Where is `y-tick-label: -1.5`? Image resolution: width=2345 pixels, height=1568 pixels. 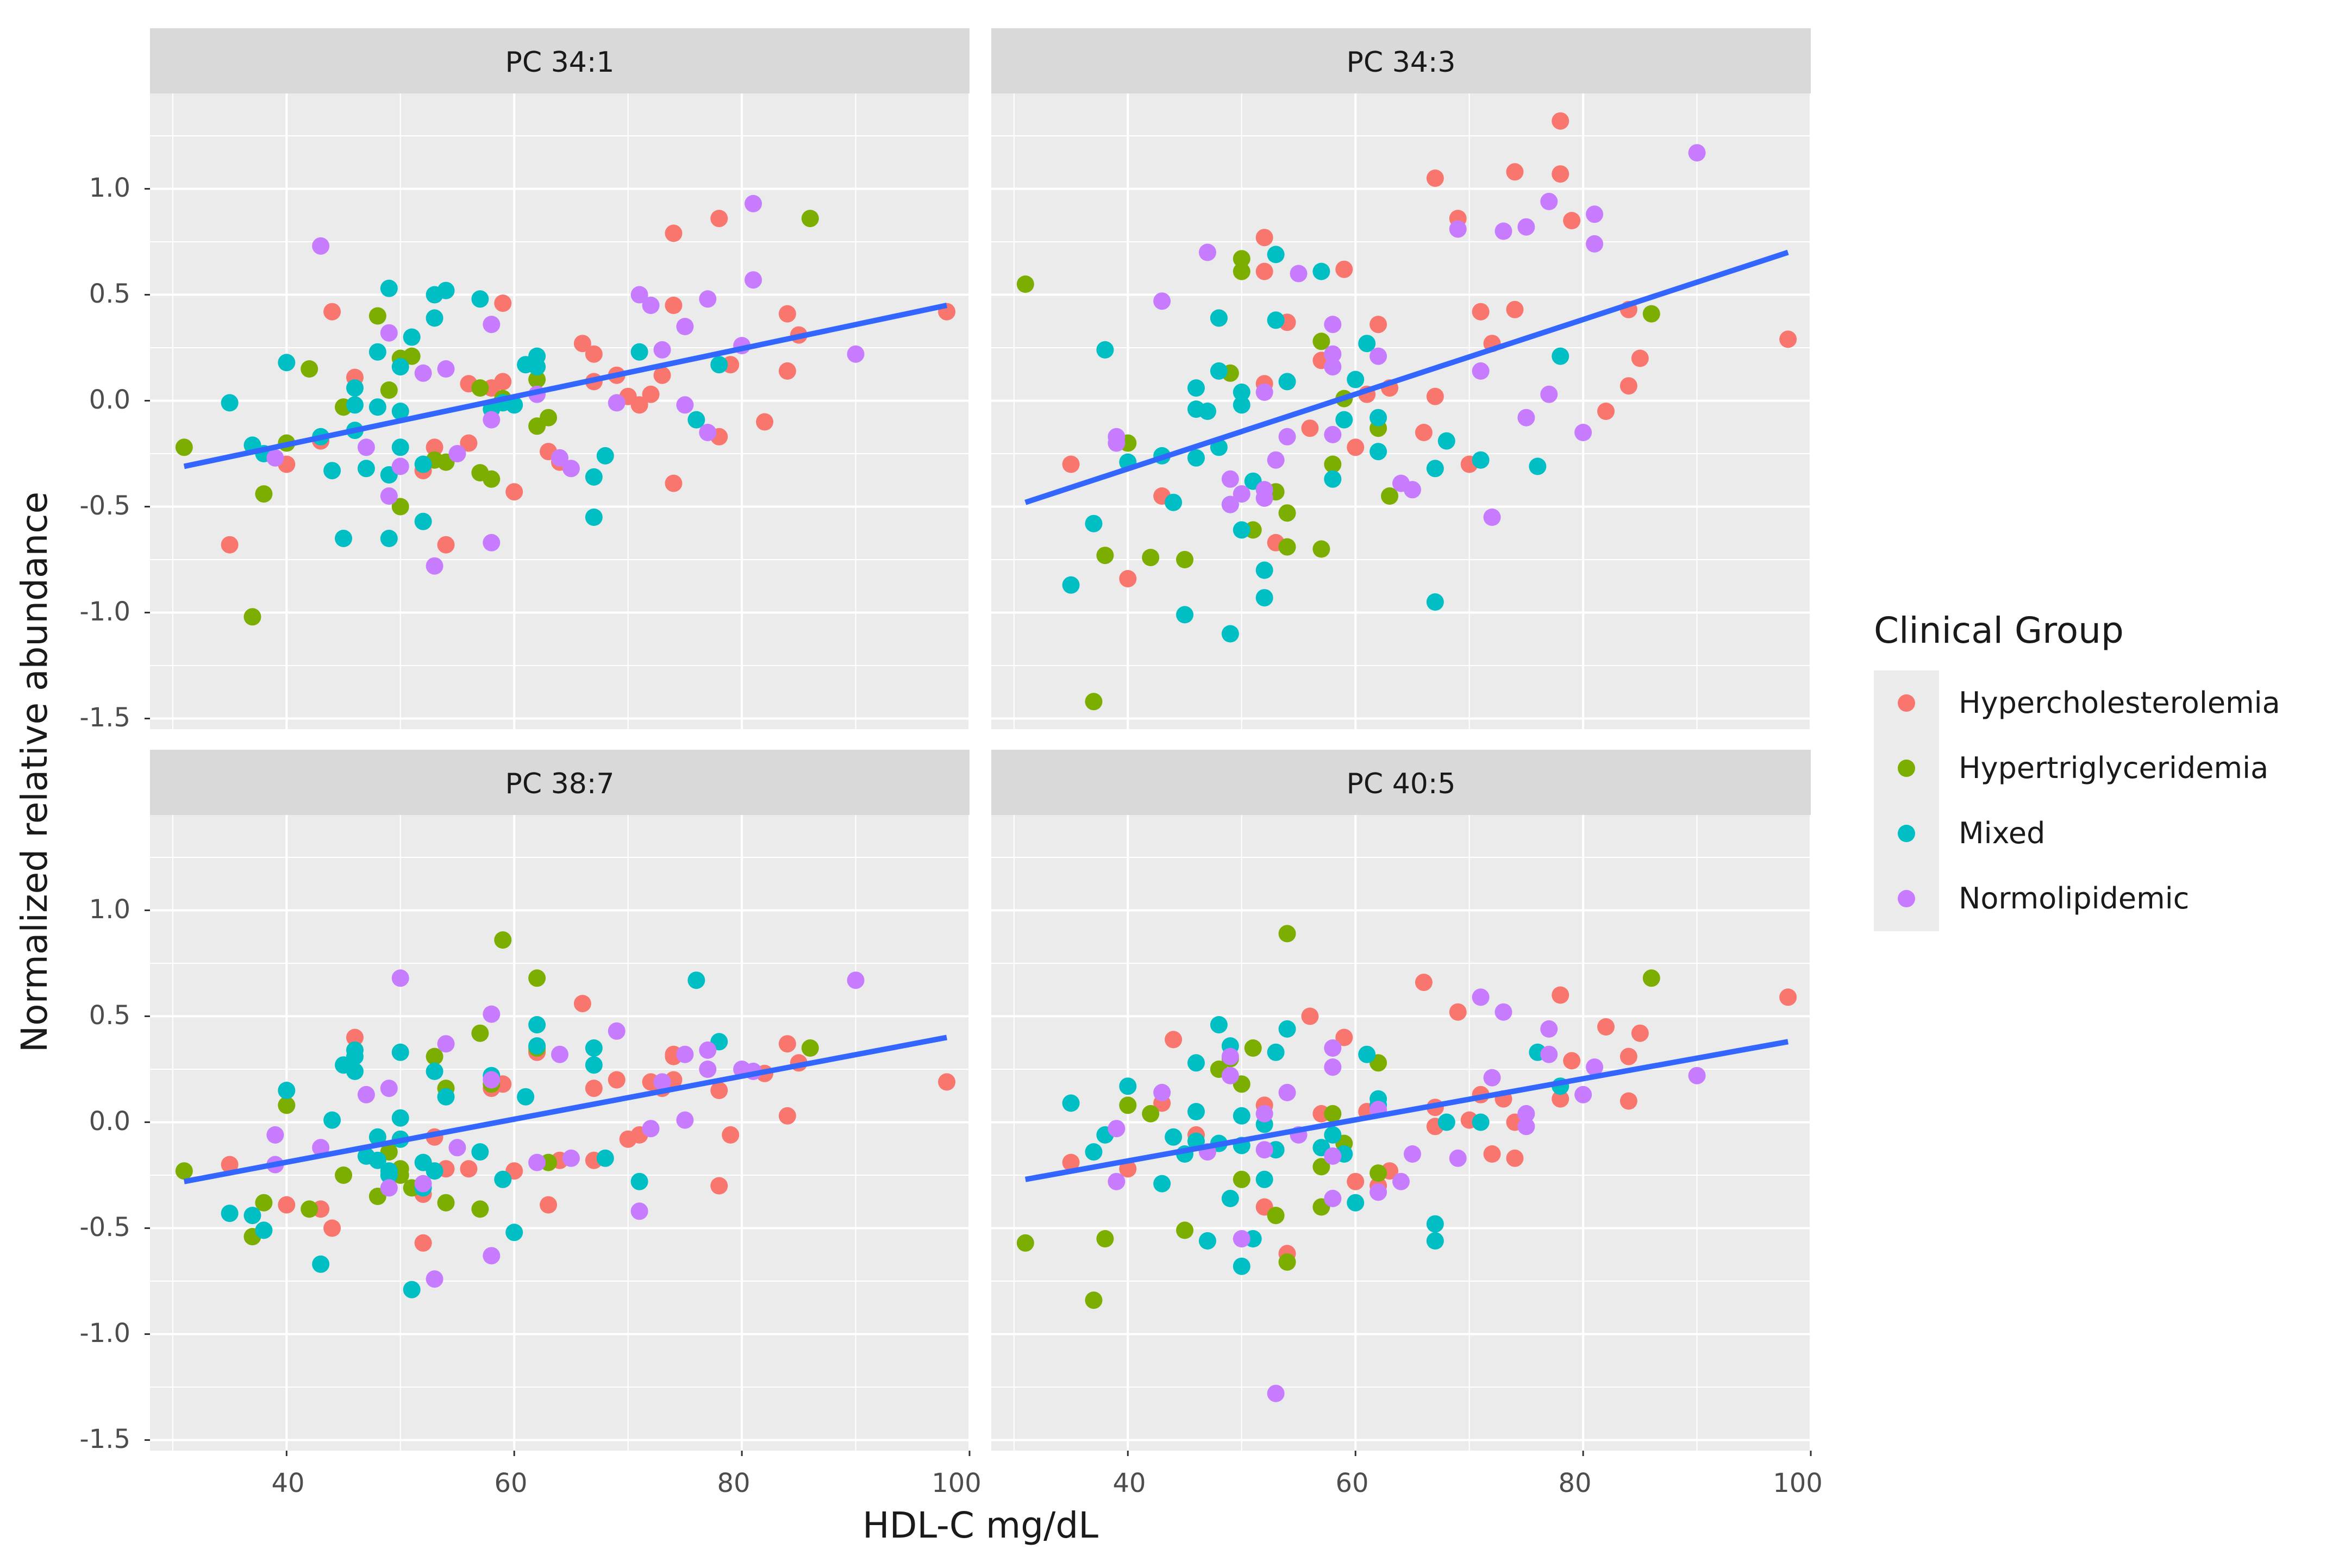
y-tick-label: -1.5 is located at coordinates (104, 1439).